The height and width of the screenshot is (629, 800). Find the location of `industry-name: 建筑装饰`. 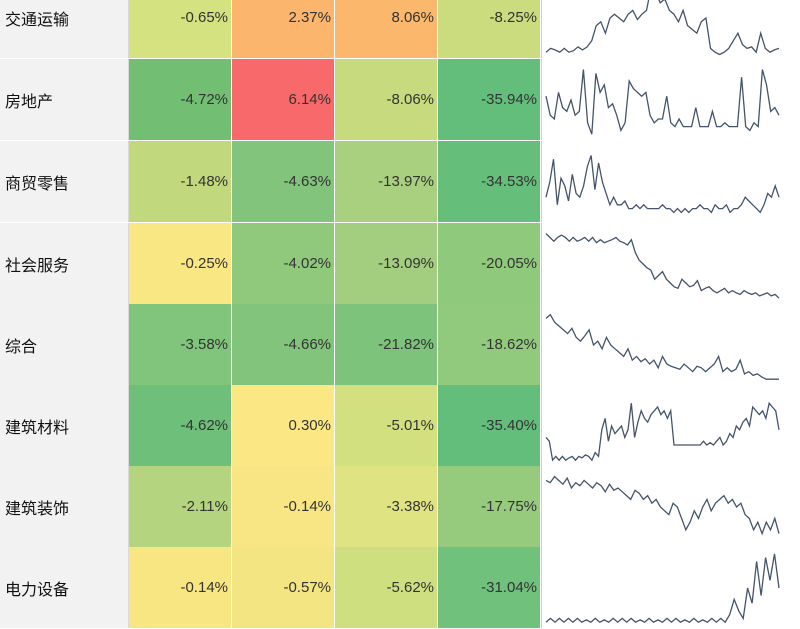

industry-name: 建筑装饰 is located at coordinates (64, 506).